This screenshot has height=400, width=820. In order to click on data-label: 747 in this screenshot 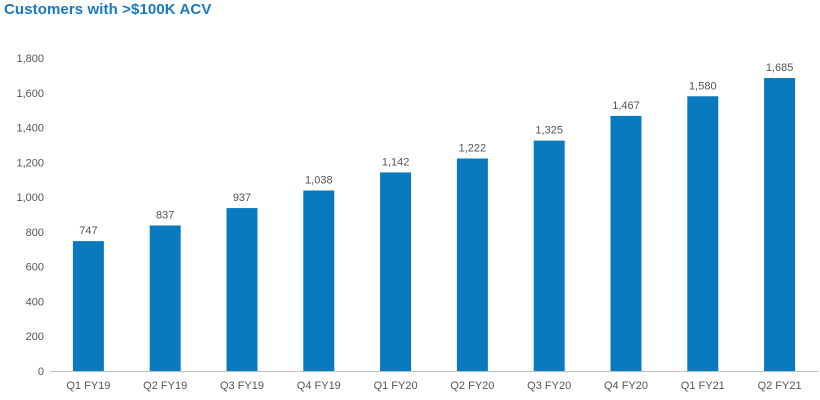, I will do `click(88, 231)`.